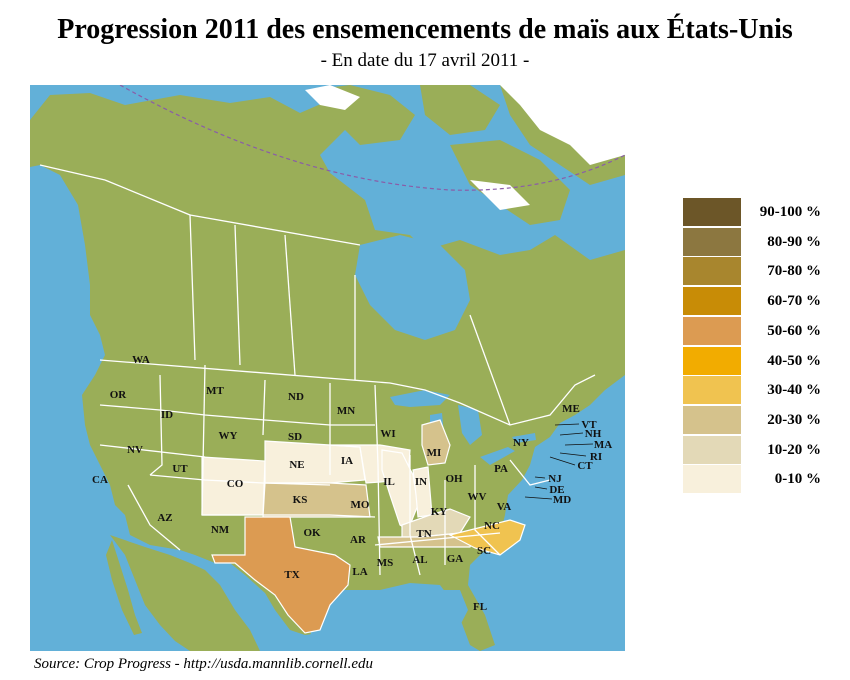 This screenshot has width=850, height=680. I want to click on state-label-nj: NJ, so click(555, 479).